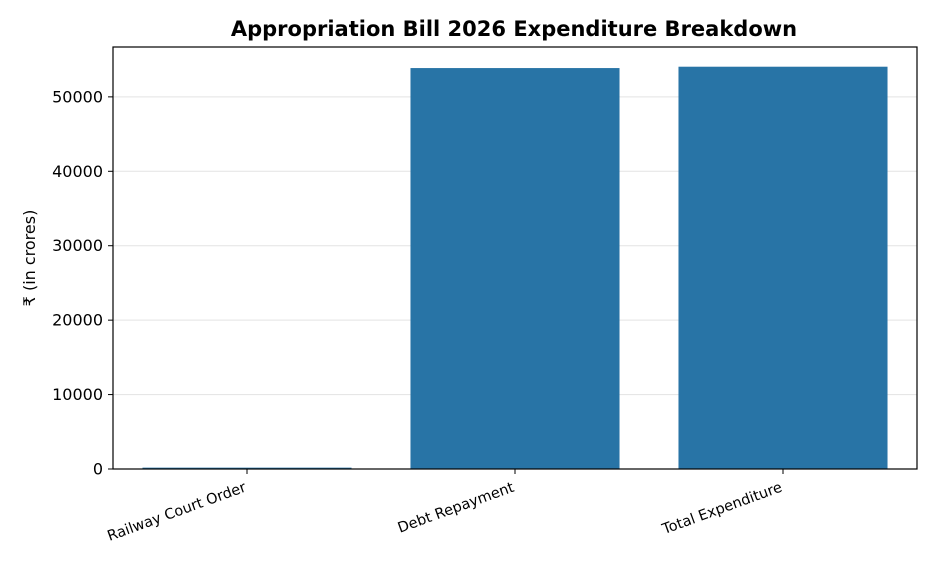  What do you see at coordinates (176, 512) in the screenshot?
I see `x-tick-label: Railway Court Order` at bounding box center [176, 512].